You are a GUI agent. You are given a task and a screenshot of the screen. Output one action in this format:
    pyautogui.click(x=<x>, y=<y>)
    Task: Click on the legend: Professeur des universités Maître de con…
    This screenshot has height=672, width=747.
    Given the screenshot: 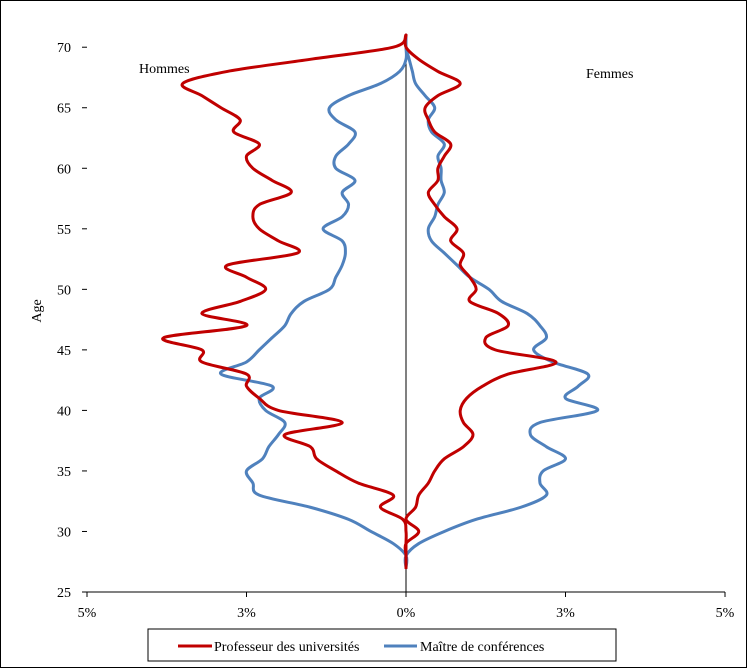 What is the action you would take?
    pyautogui.click(x=382, y=645)
    